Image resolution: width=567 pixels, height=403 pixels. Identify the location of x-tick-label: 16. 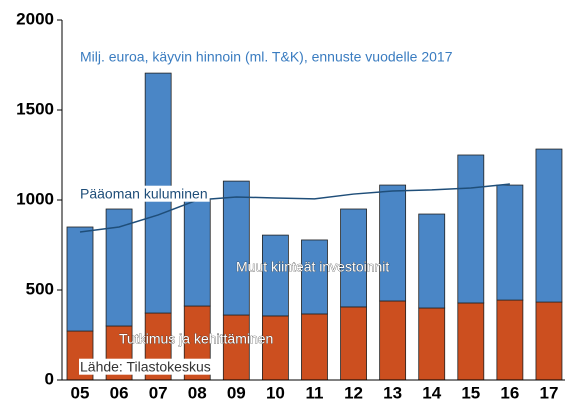
(509, 392).